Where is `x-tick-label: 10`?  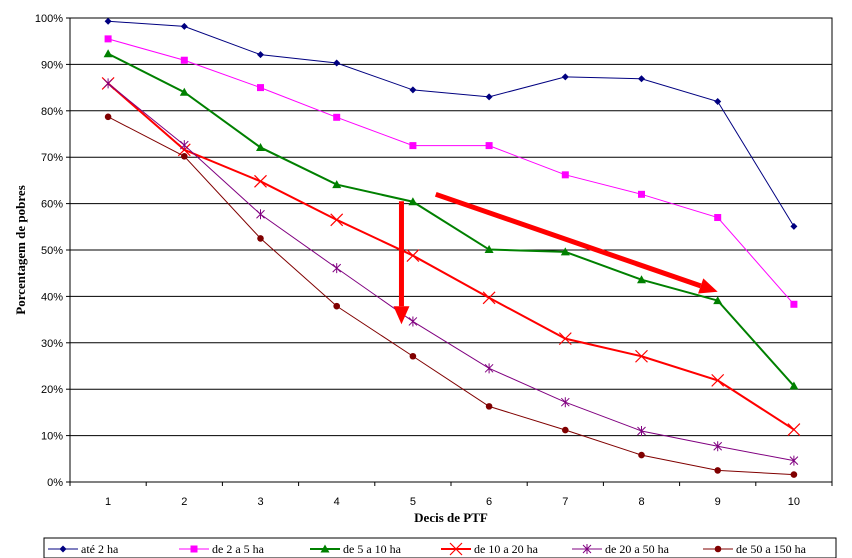
x-tick-label: 10 is located at coordinates (794, 502).